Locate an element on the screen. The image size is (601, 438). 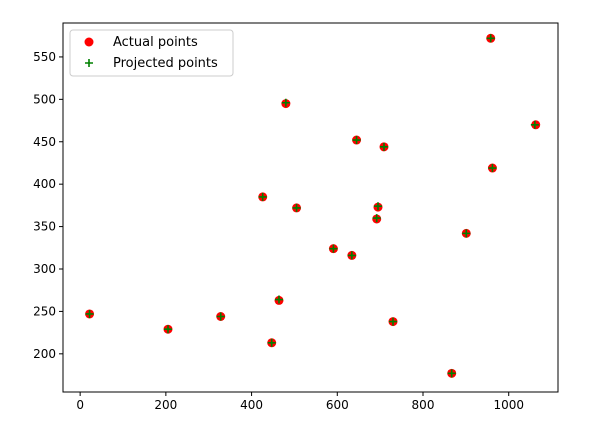
x-tick-label: 800 is located at coordinates (423, 405).